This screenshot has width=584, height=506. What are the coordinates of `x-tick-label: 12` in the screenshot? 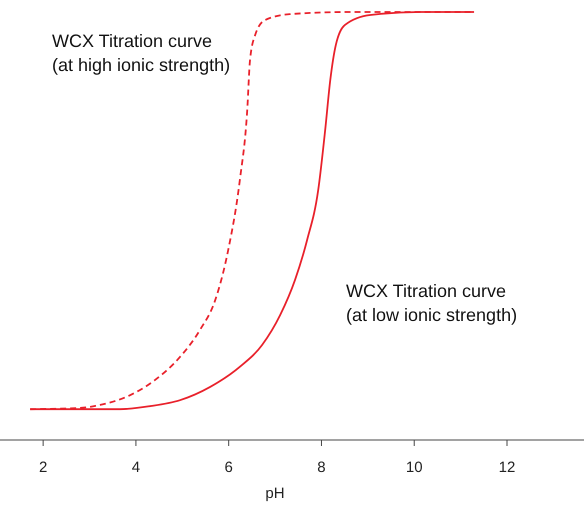 It's located at (507, 467).